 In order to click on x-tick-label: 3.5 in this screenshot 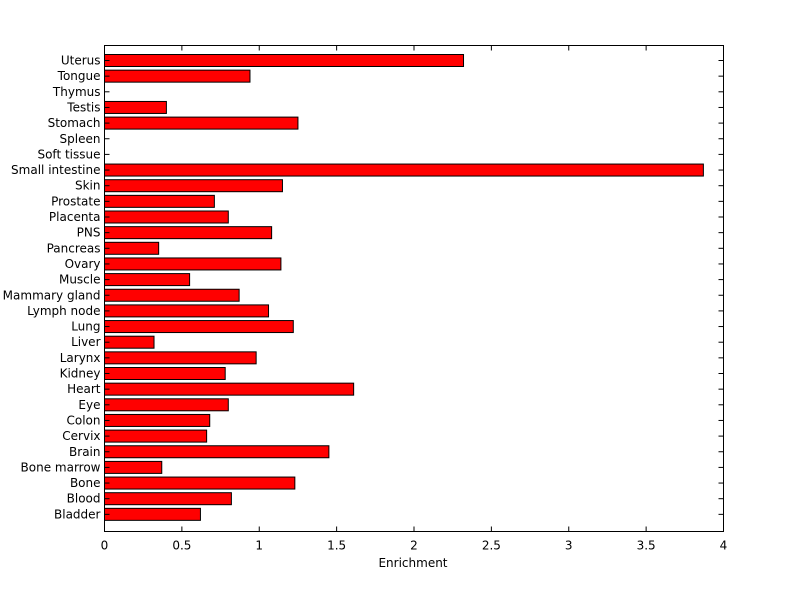, I will do `click(646, 546)`.